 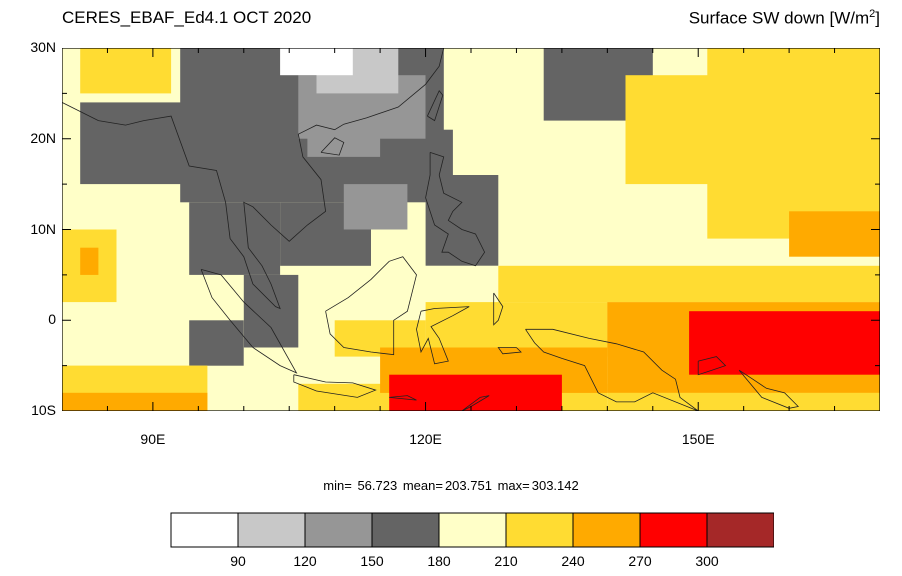 What do you see at coordinates (187, 17) in the screenshot?
I see `map-title: CERES_EBAF_Ed4.1 OCT 2020` at bounding box center [187, 17].